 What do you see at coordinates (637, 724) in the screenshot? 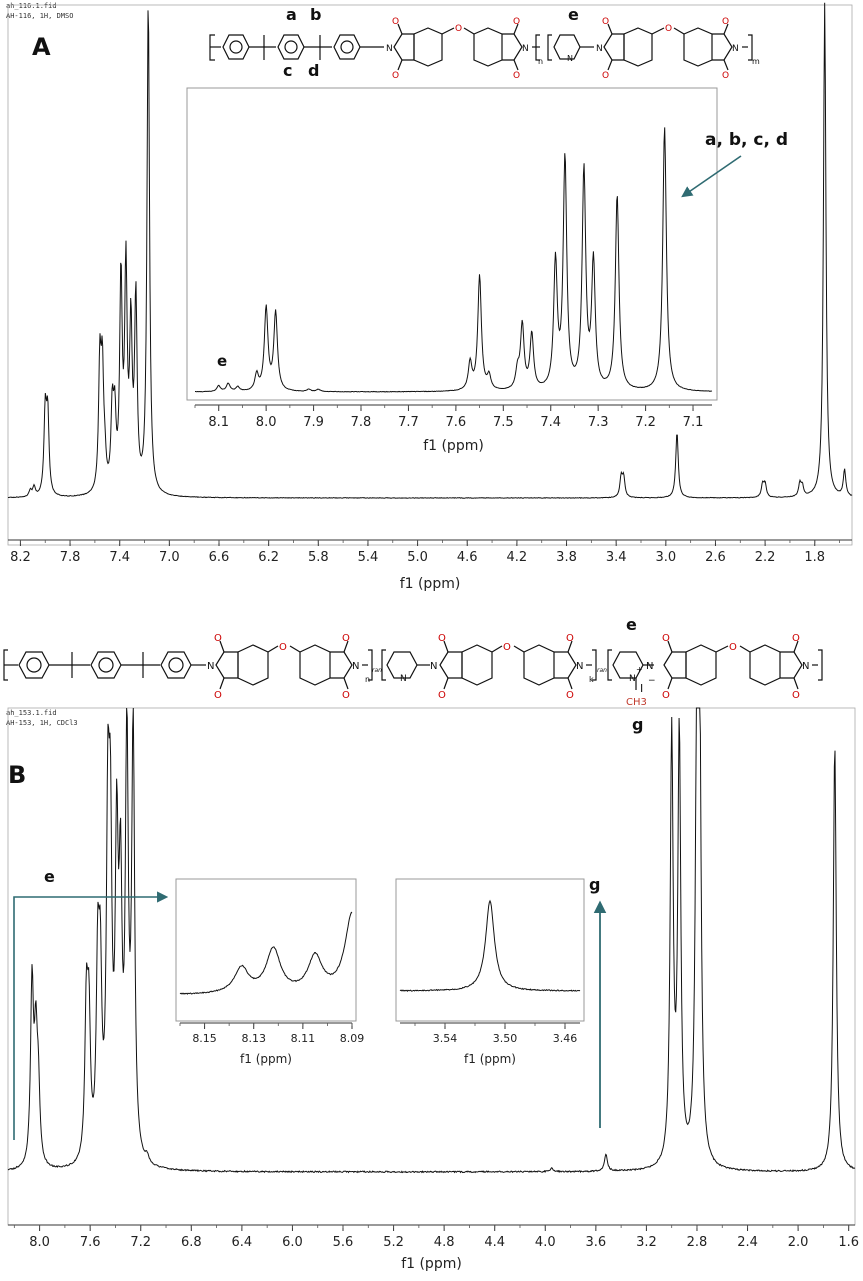
I see `structure-b-label-g: g` at bounding box center [637, 724].